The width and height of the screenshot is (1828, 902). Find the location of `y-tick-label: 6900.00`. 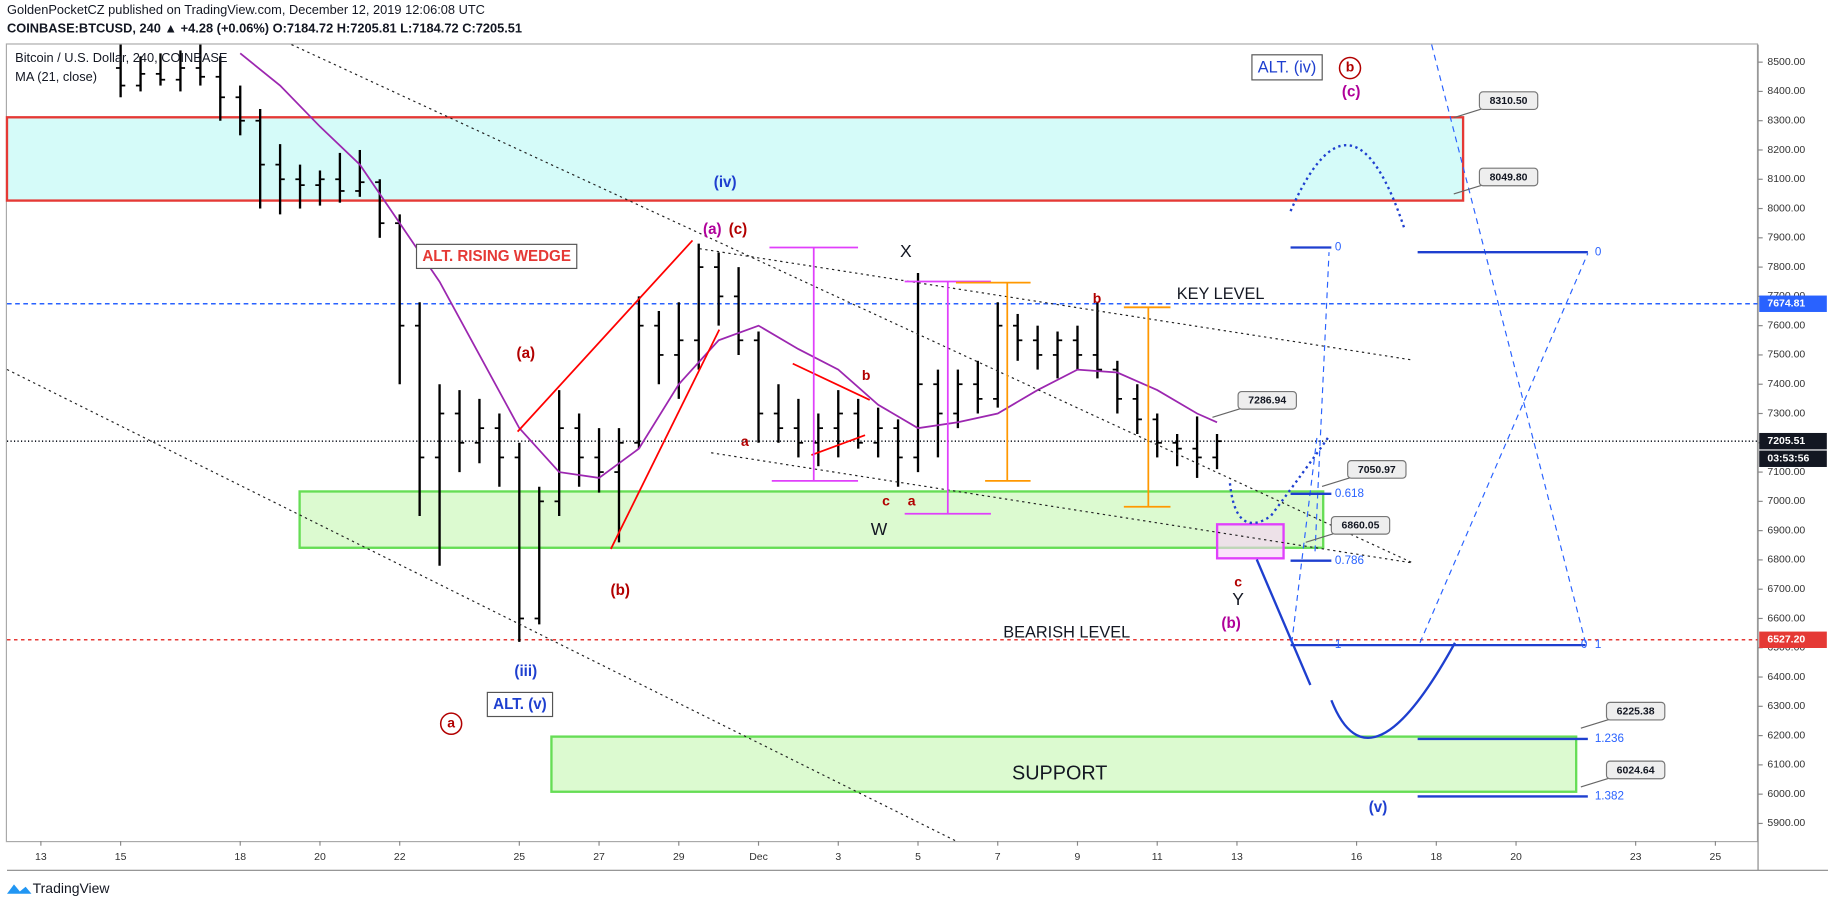

y-tick-label: 6900.00 is located at coordinates (1786, 530).